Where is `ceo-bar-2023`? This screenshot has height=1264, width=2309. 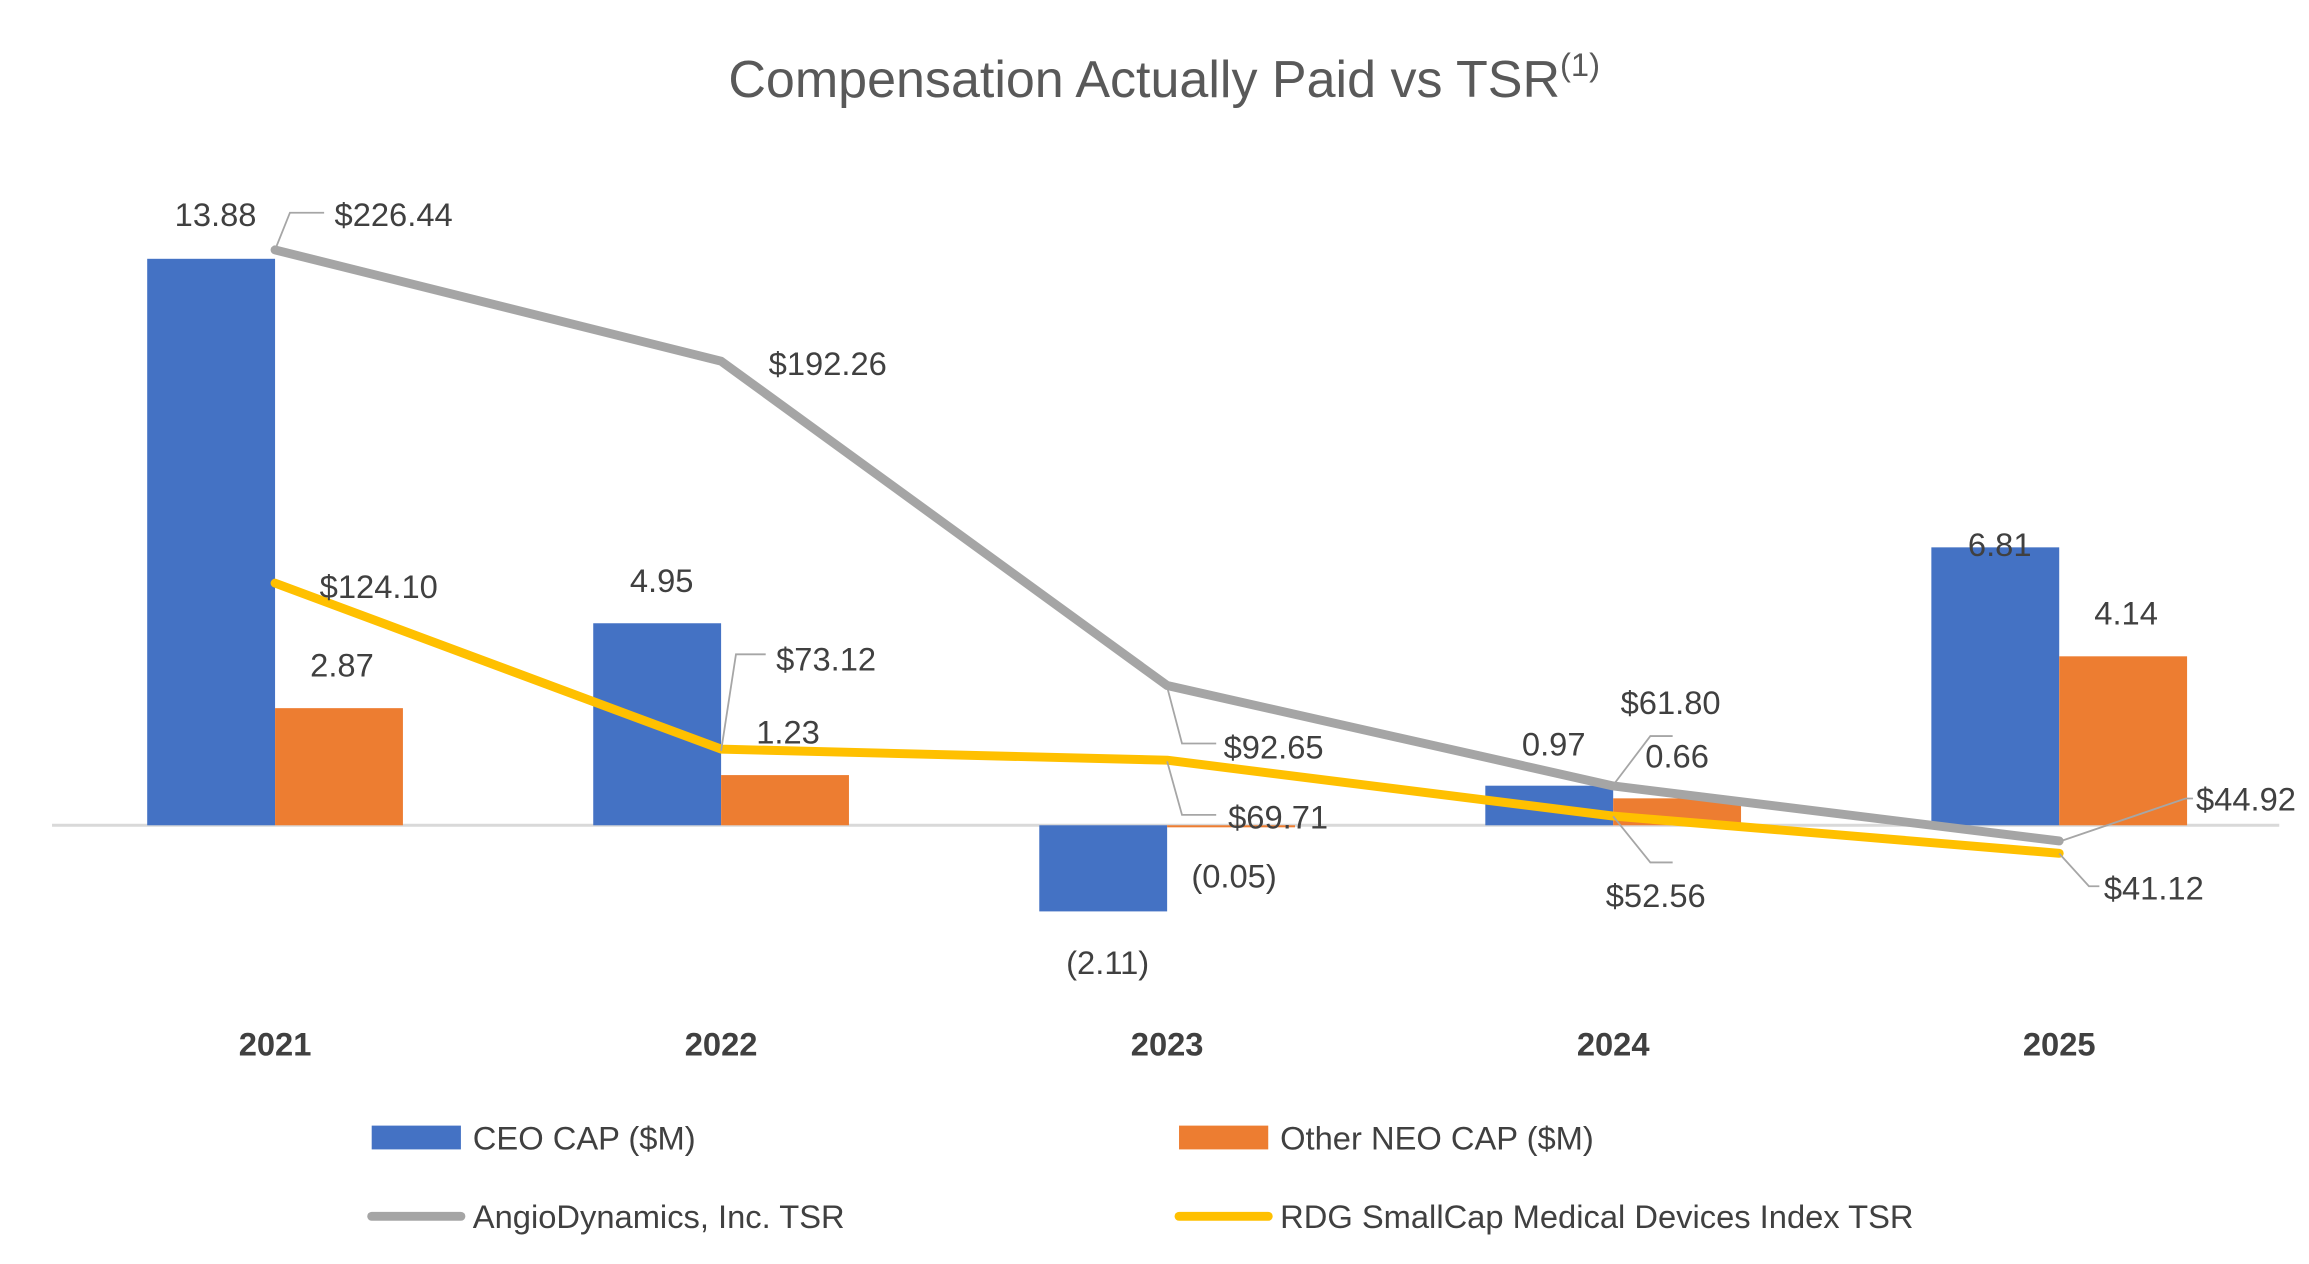 ceo-bar-2023 is located at coordinates (1103, 868).